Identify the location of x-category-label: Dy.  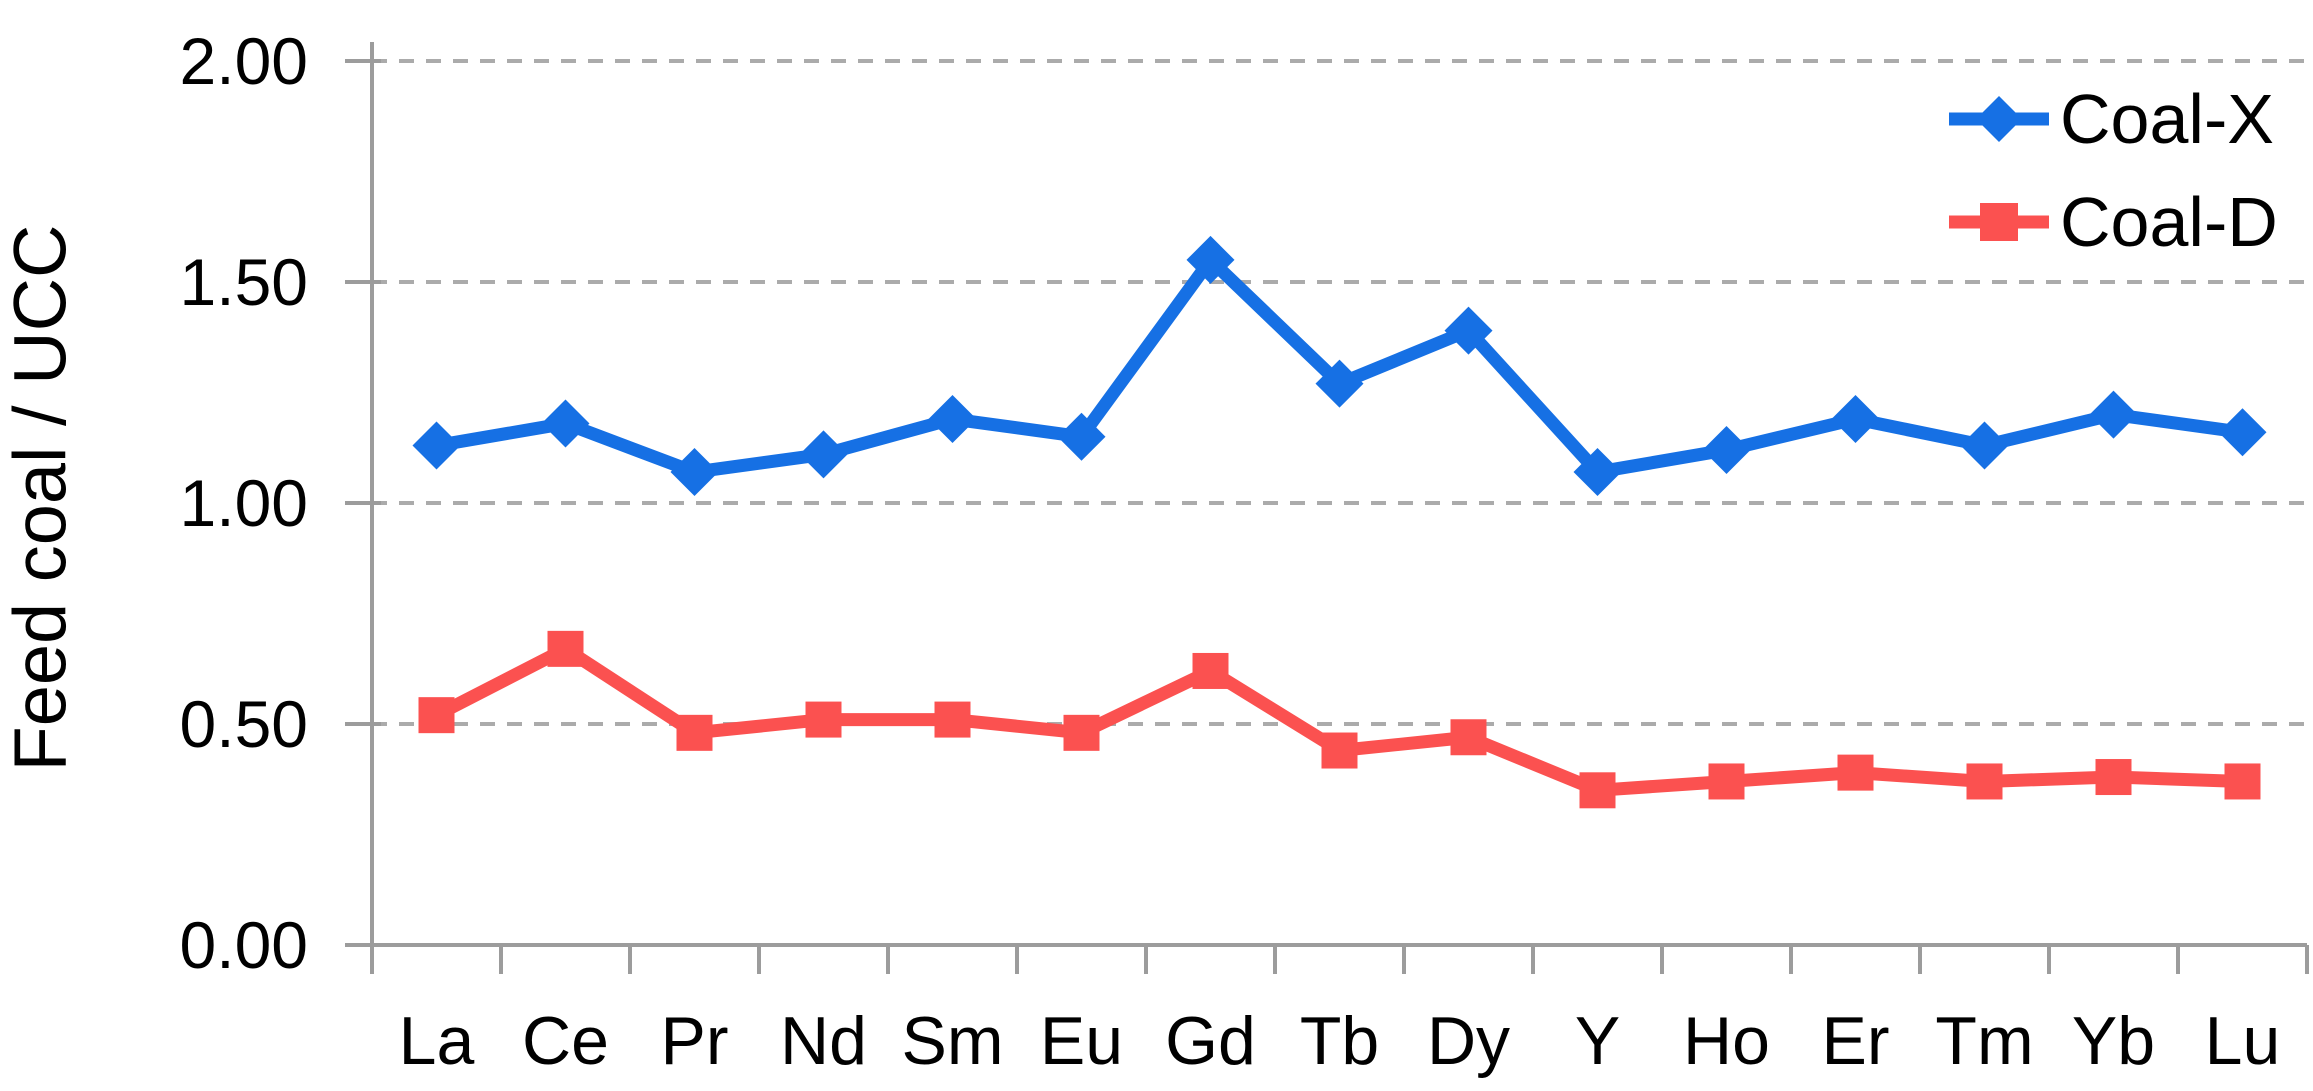
(1468, 1041).